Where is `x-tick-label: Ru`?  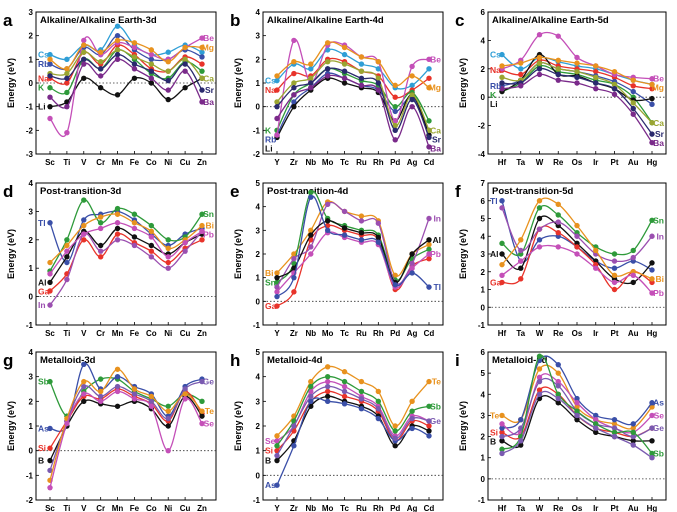
x-tick-label: Ru is located at coordinates (361, 333).